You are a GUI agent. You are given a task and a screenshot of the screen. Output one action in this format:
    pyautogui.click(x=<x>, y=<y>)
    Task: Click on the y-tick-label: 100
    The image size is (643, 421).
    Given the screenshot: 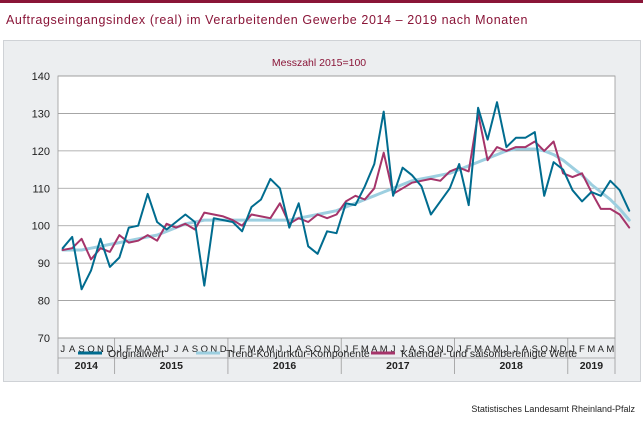 What is the action you would take?
    pyautogui.click(x=41, y=227)
    